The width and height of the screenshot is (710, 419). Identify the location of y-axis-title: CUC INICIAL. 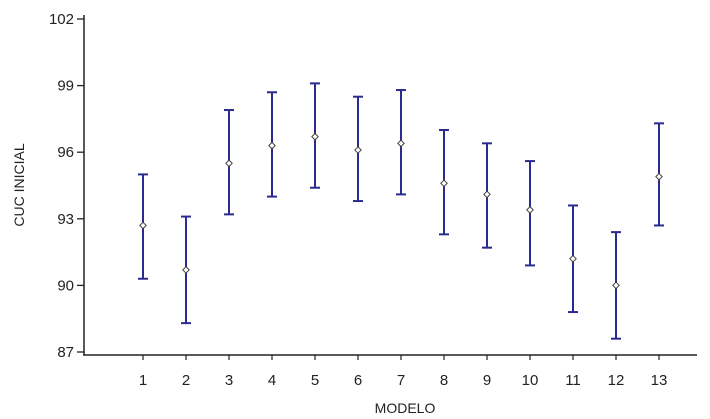
(19, 184).